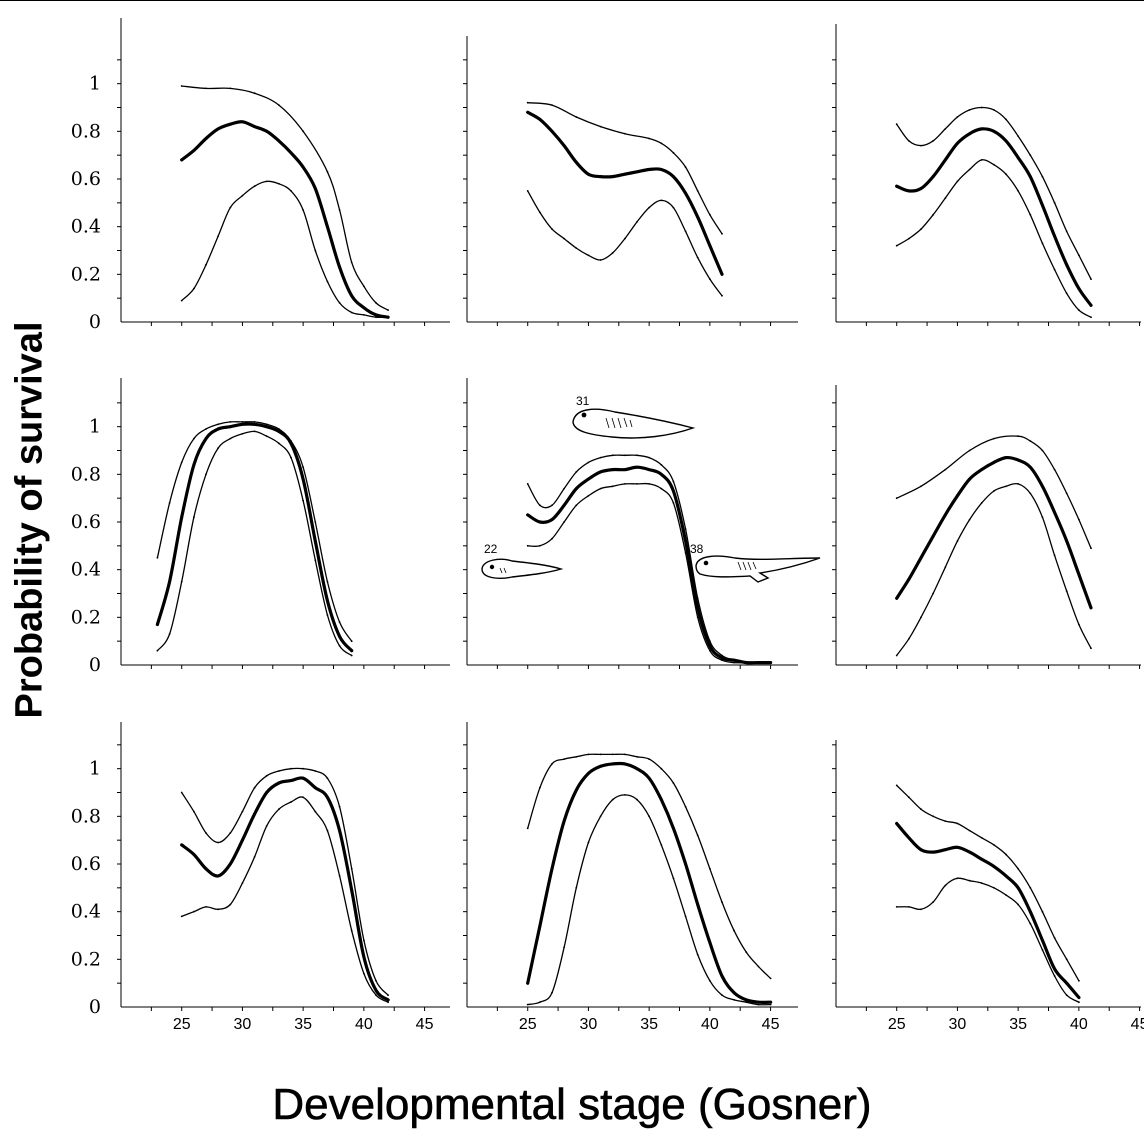 Image resolution: width=1144 pixels, height=1131 pixels. Describe the element at coordinates (1137, 1024) in the screenshot. I see `x-tick-label: 45` at that location.